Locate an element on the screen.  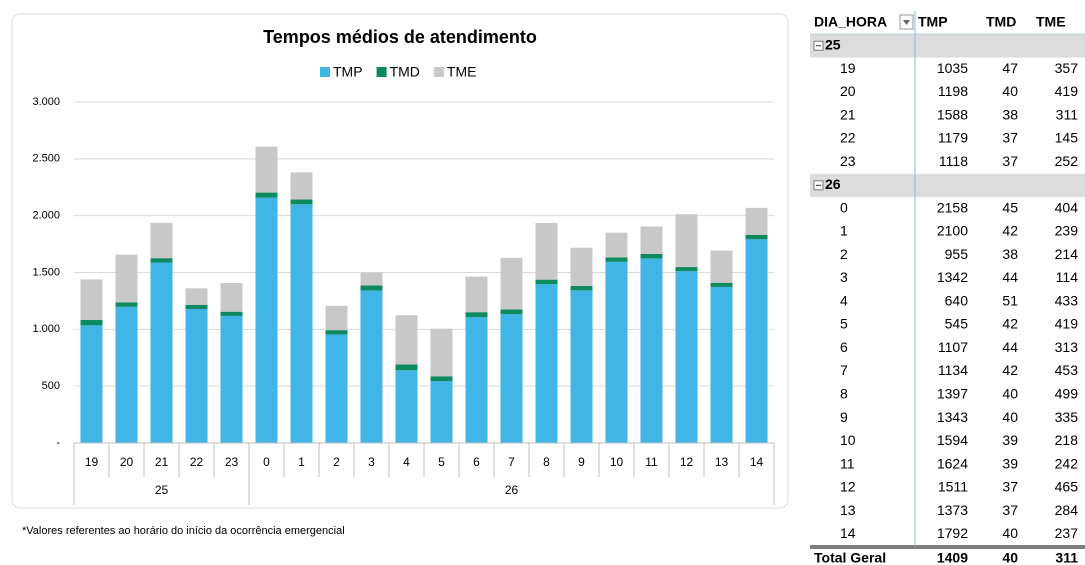
cell: 955 is located at coordinates (957, 254).